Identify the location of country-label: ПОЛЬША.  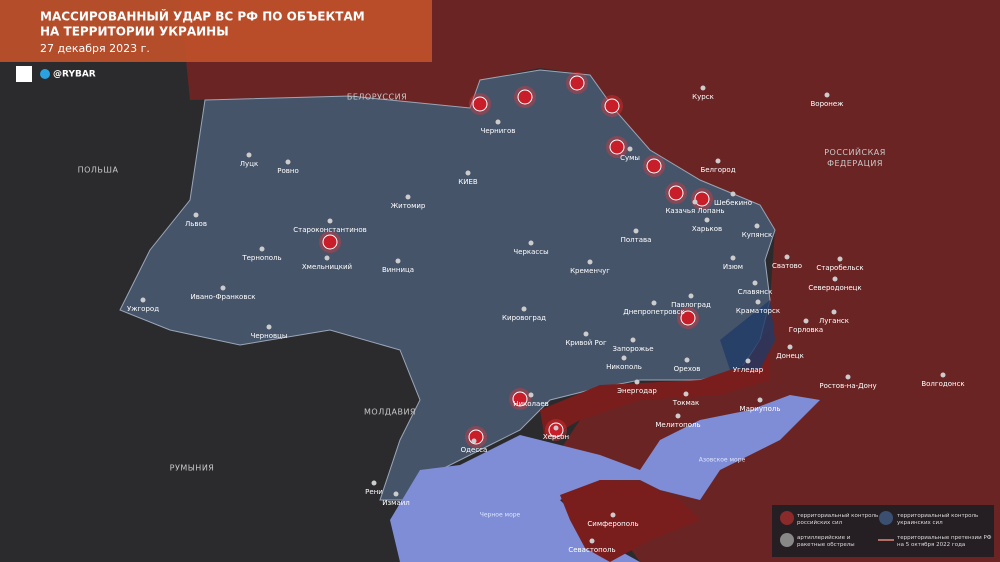
(98, 170).